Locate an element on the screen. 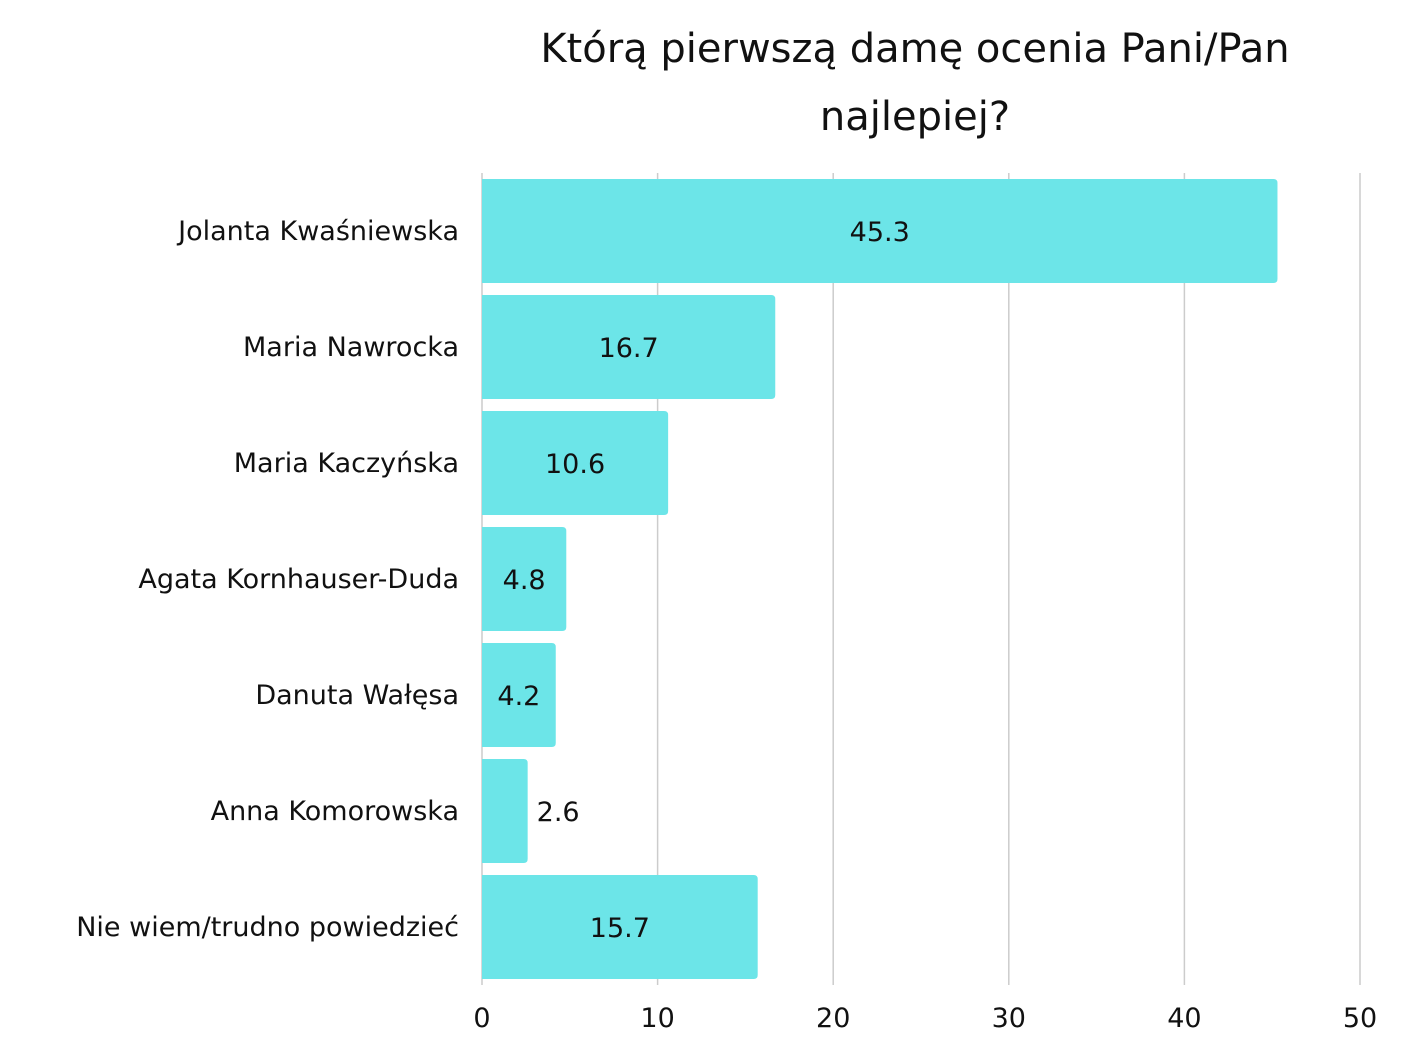  value-label-1: 16.7 is located at coordinates (629, 348).